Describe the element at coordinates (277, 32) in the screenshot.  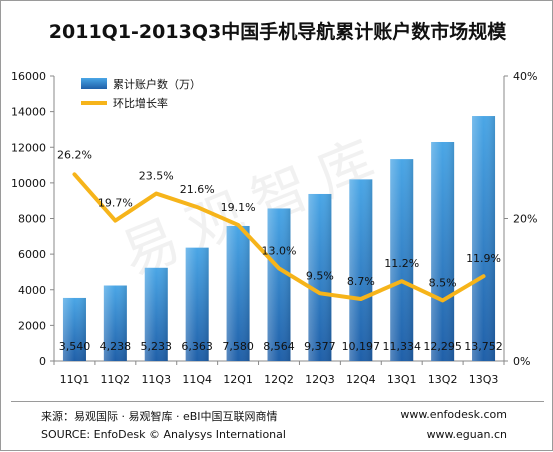
I see `chart-title: 2011Q1-2013Q3中国手机导航累计账户数市场规模` at that location.